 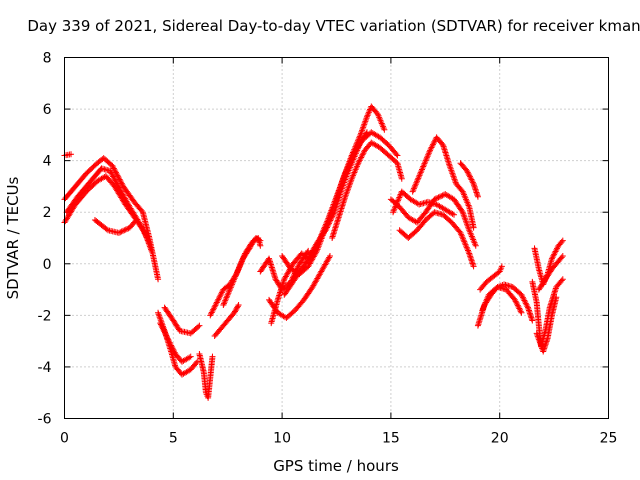 What do you see at coordinates (47, 162) in the screenshot?
I see `y-tick-label: 4` at bounding box center [47, 162].